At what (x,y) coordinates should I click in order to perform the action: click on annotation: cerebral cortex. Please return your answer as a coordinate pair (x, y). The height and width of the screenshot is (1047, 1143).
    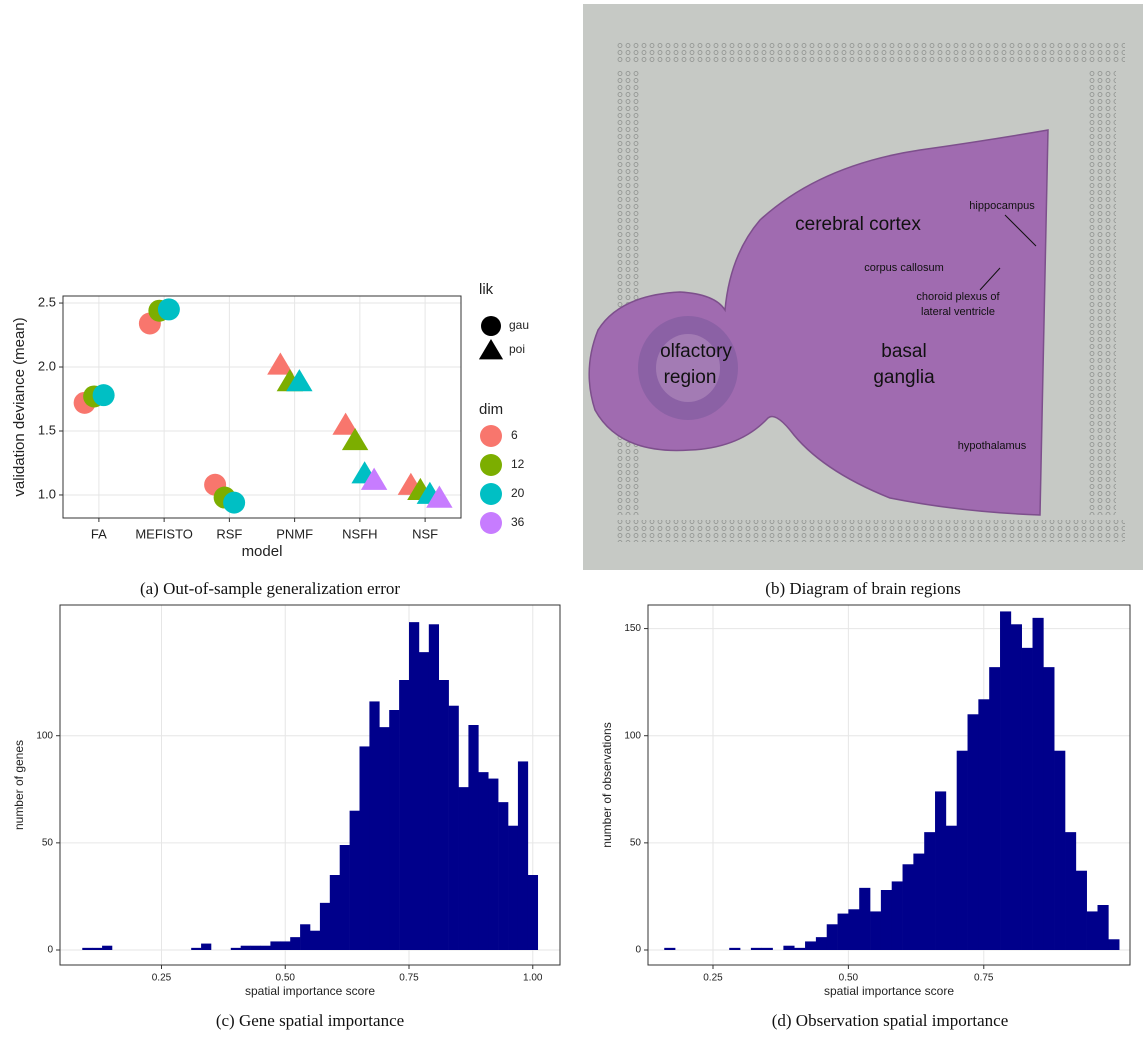
    Looking at the image, I should click on (858, 224).